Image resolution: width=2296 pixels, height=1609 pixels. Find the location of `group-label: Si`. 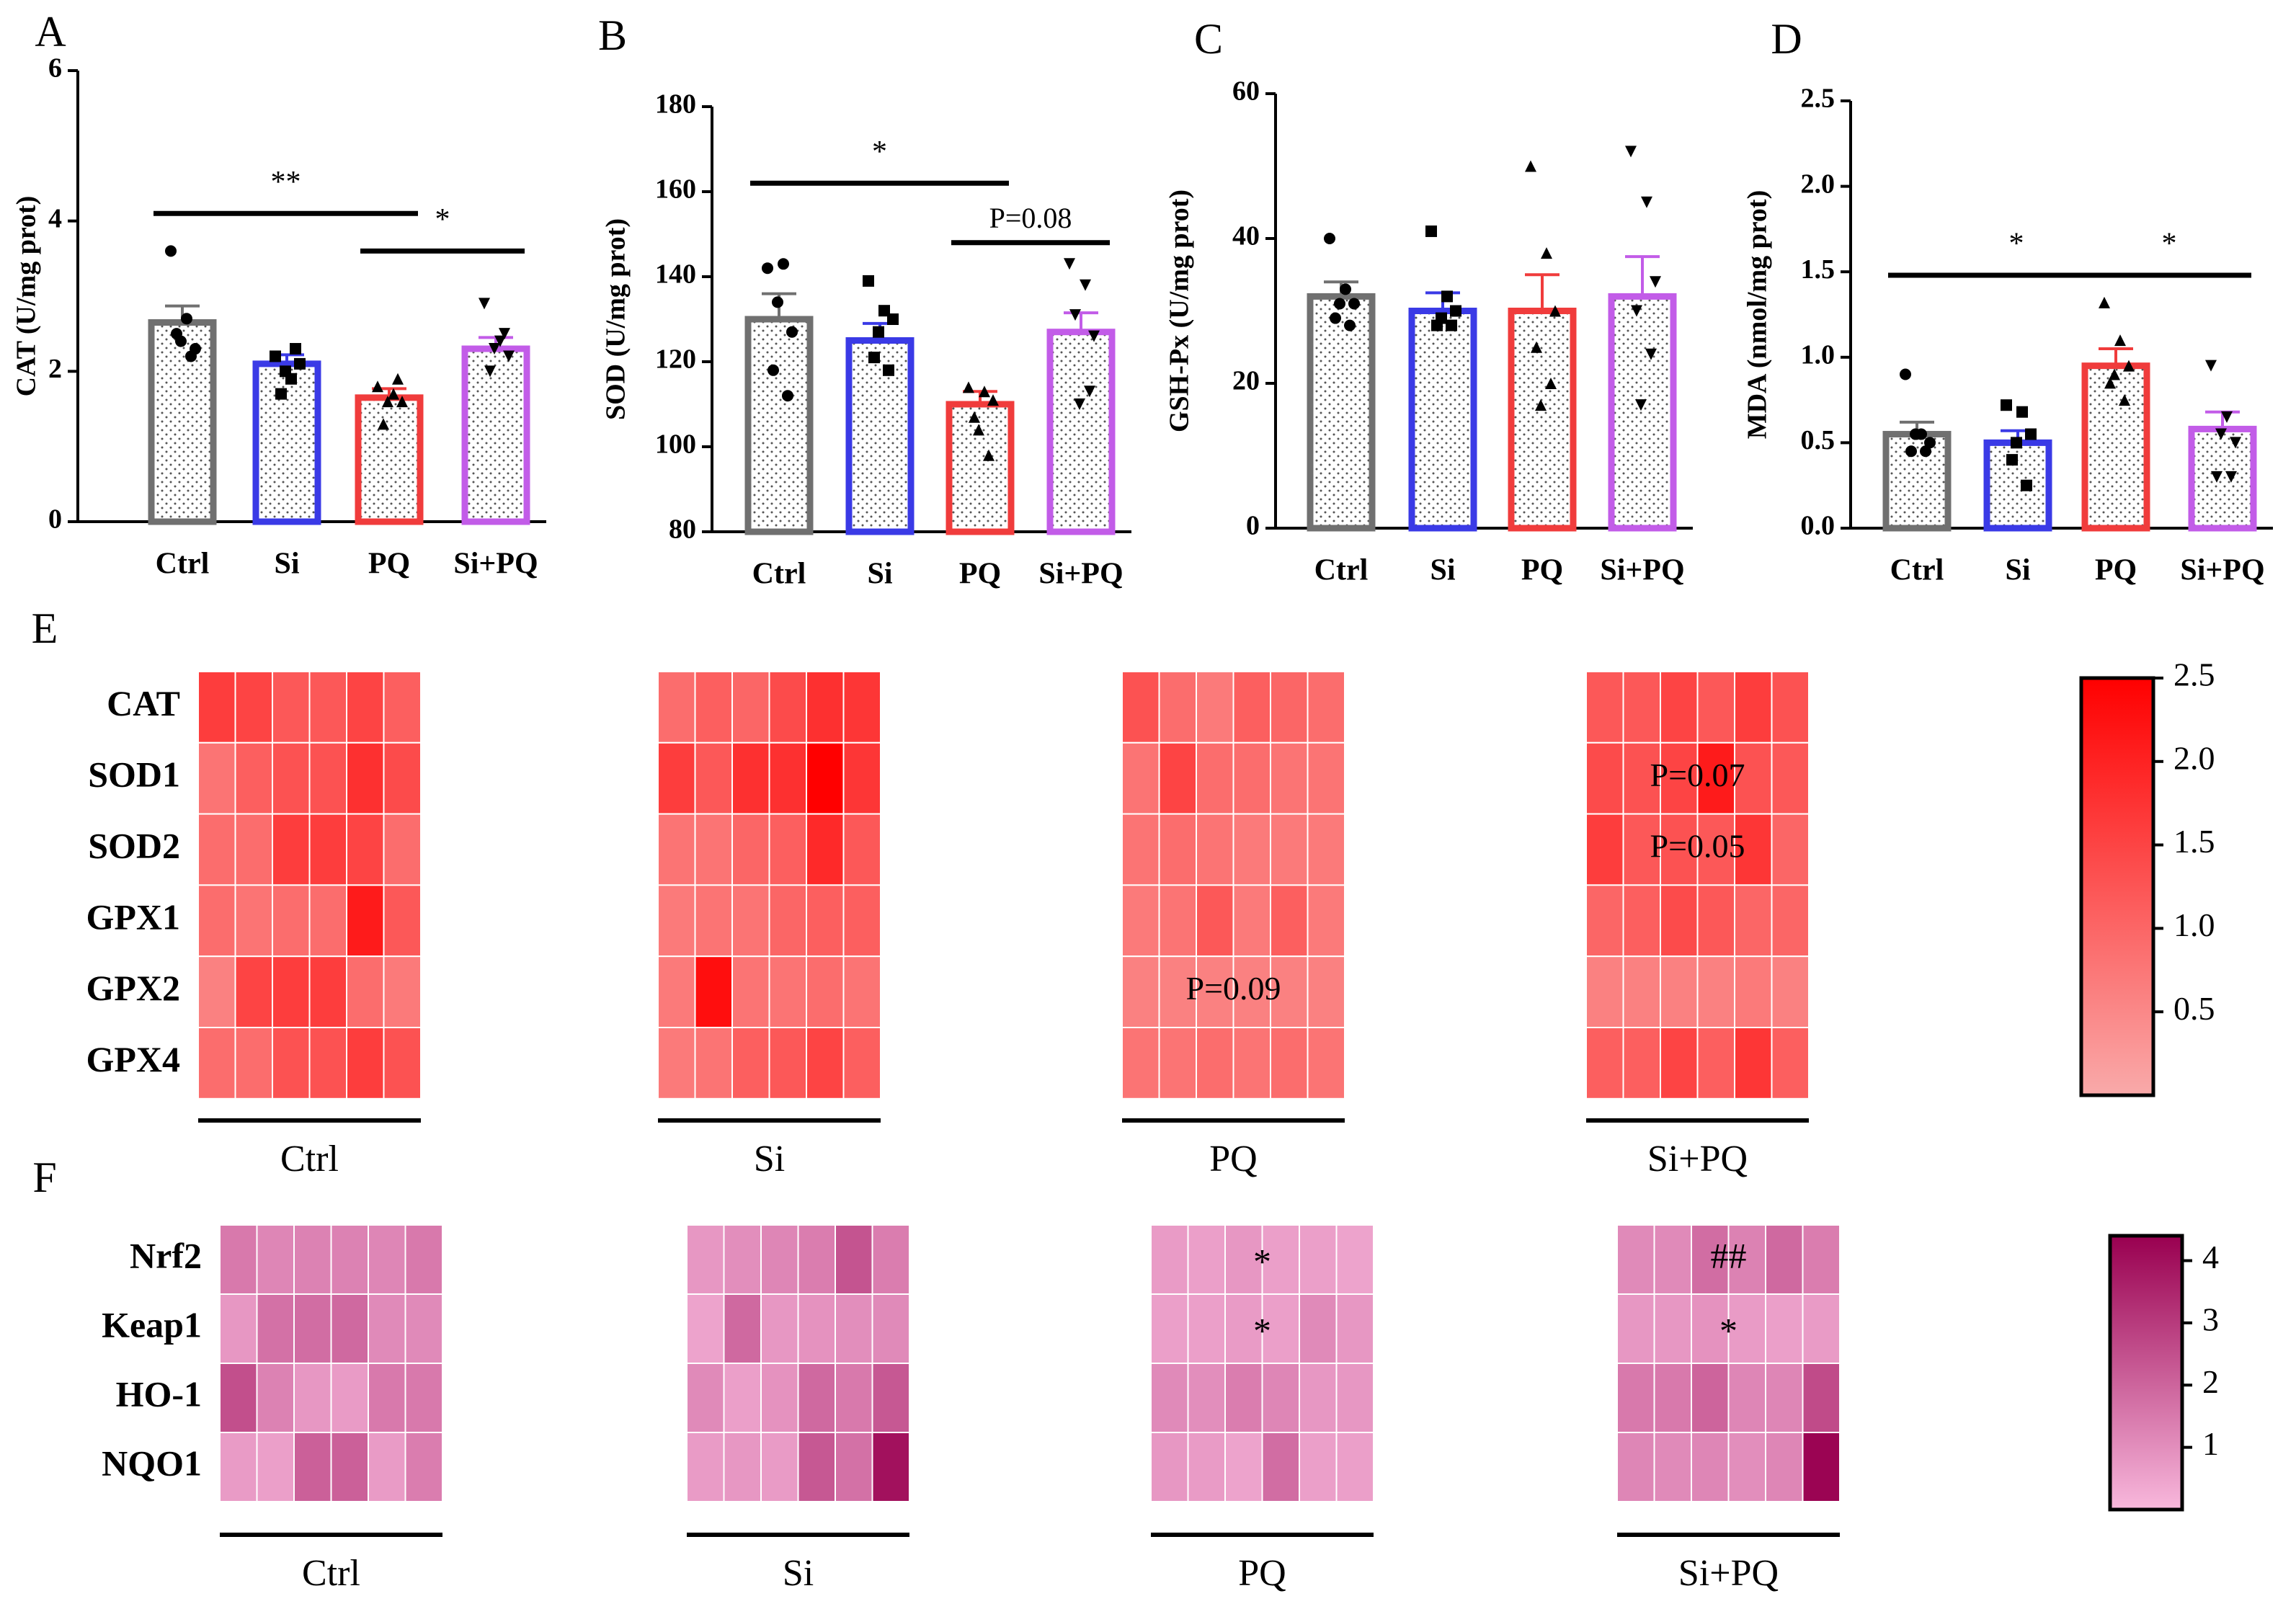

group-label: Si is located at coordinates (769, 1159).